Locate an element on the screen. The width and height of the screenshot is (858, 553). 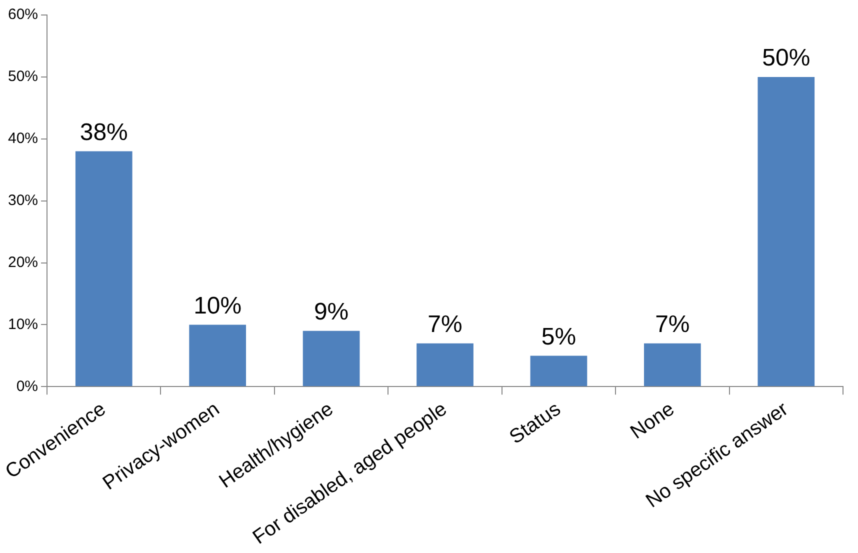
x-tick-label: None is located at coordinates (652, 421).